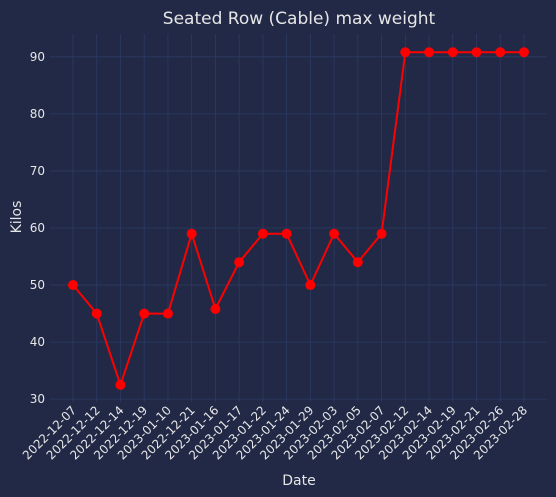 The height and width of the screenshot is (497, 556). What do you see at coordinates (17, 217) in the screenshot?
I see `y-axis-label: Kilos` at bounding box center [17, 217].